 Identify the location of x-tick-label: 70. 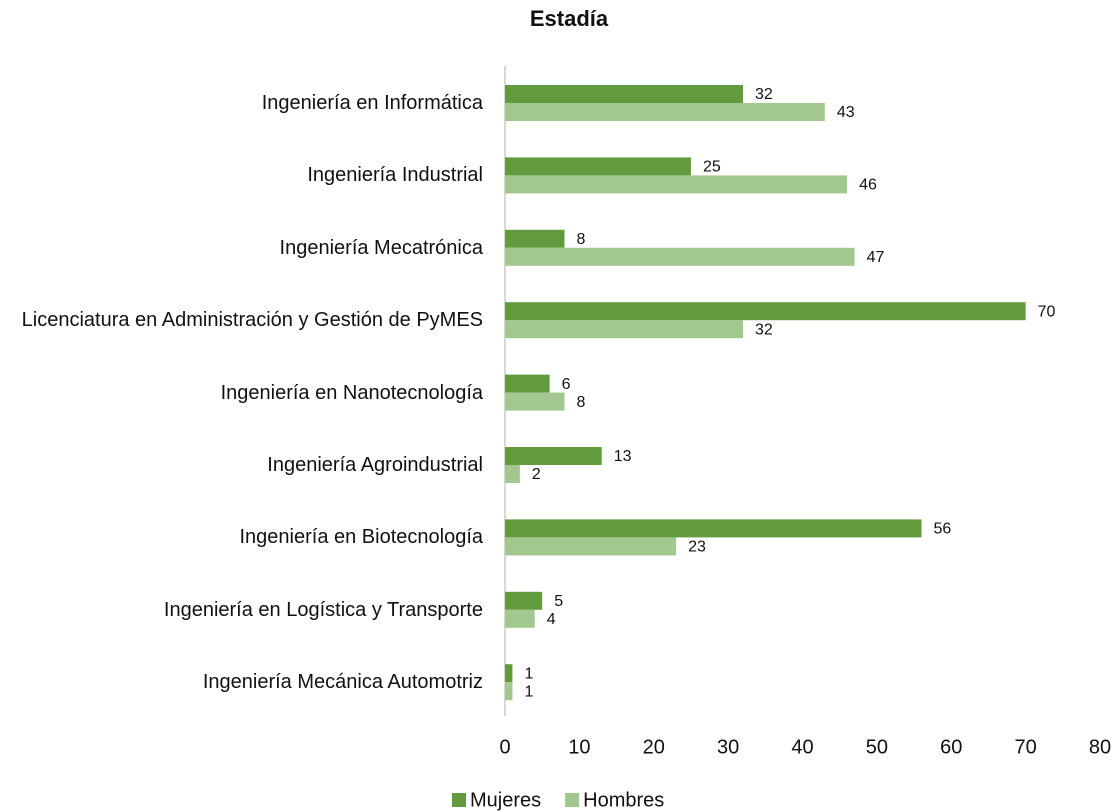
(1026, 747).